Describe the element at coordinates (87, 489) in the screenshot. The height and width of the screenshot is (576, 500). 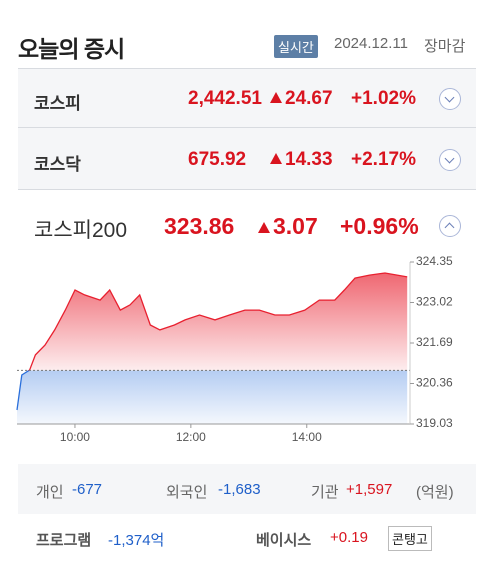
I see `investor-value: -677` at that location.